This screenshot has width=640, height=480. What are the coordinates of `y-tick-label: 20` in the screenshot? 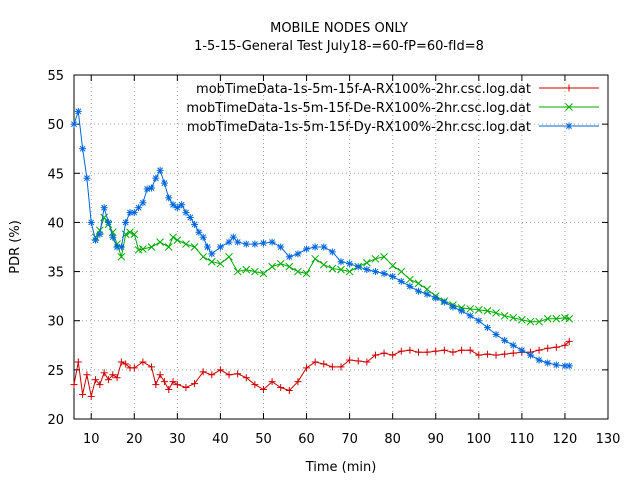 It's located at (55, 420).